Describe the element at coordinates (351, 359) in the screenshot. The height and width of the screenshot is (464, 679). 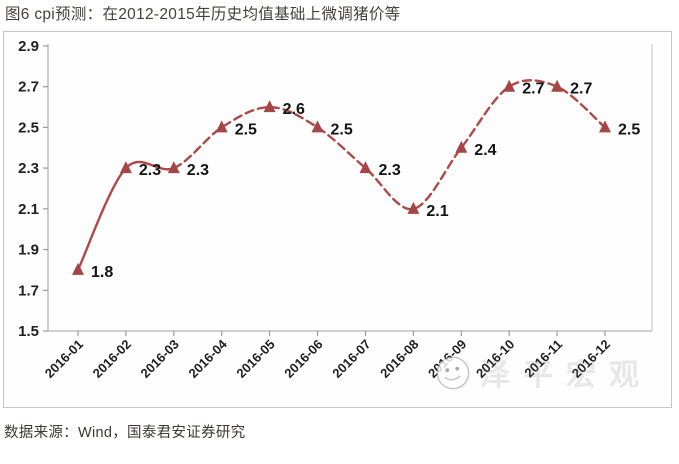
I see `x-tick-label: 2016-07` at that location.